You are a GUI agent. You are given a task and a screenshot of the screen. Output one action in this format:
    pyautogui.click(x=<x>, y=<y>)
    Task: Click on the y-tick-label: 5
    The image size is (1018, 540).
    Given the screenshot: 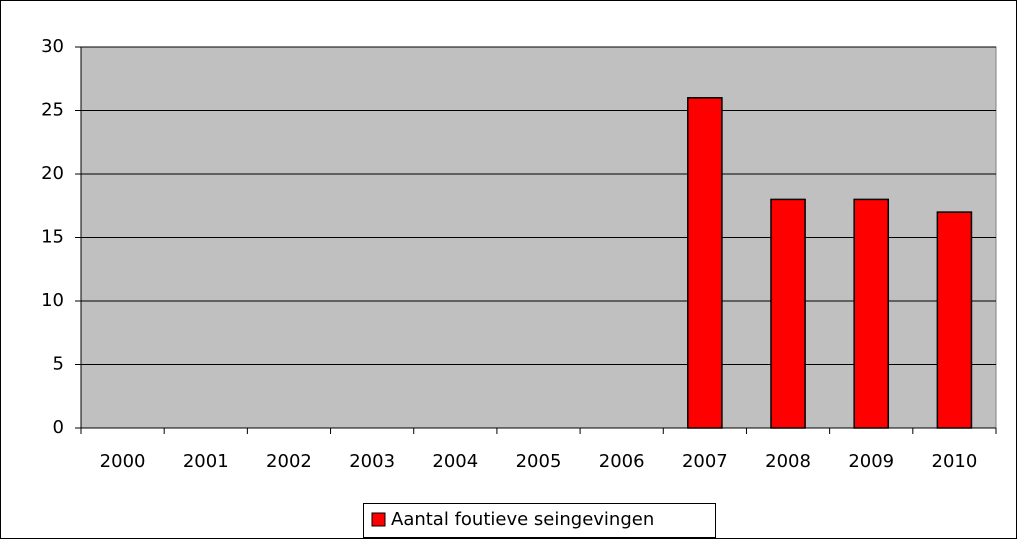 What is the action you would take?
    pyautogui.click(x=58, y=364)
    